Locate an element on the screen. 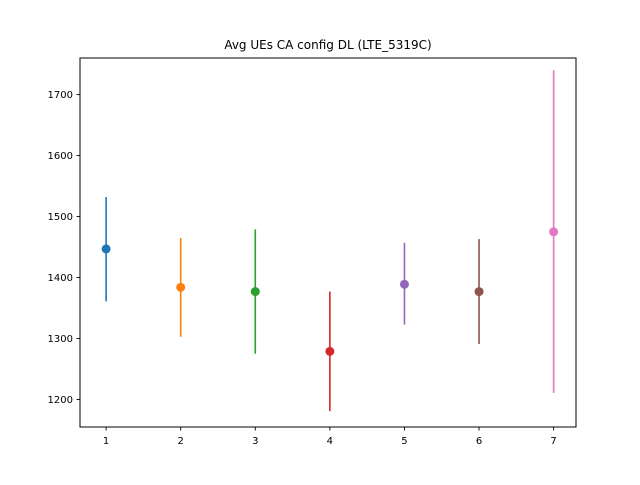  chart-title: Avg UEs CA config DL (LTE_5319C) is located at coordinates (327, 45).